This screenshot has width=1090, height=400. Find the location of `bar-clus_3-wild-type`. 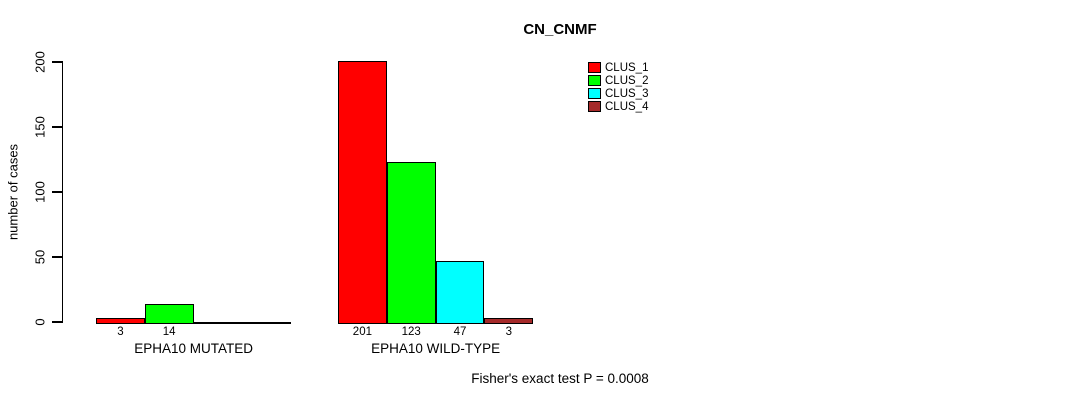

bar-clus_3-wild-type is located at coordinates (460, 292).